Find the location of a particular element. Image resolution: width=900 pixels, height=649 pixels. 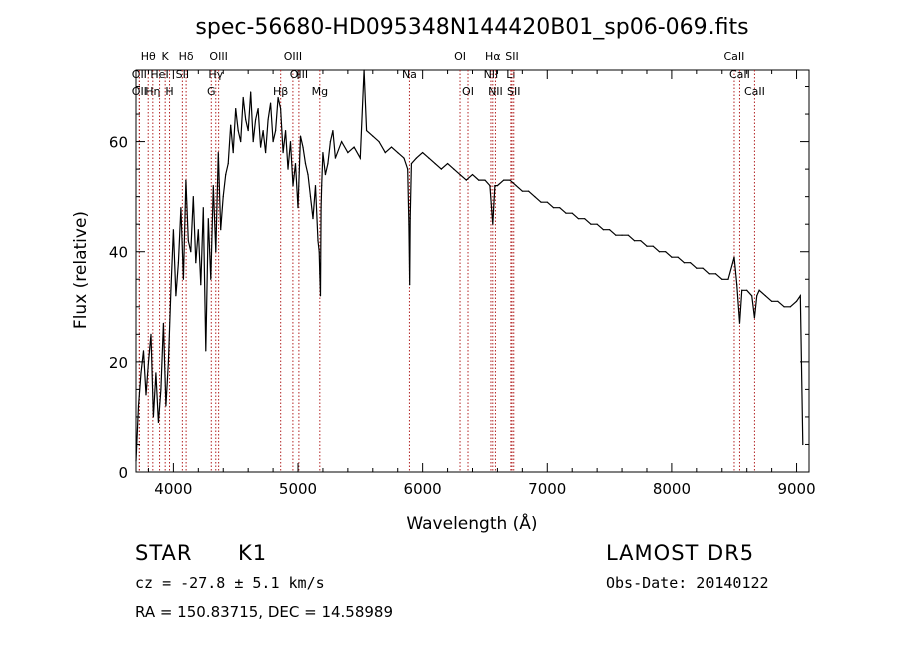

y-axis-label: Flux (relative) is located at coordinates (81, 270).